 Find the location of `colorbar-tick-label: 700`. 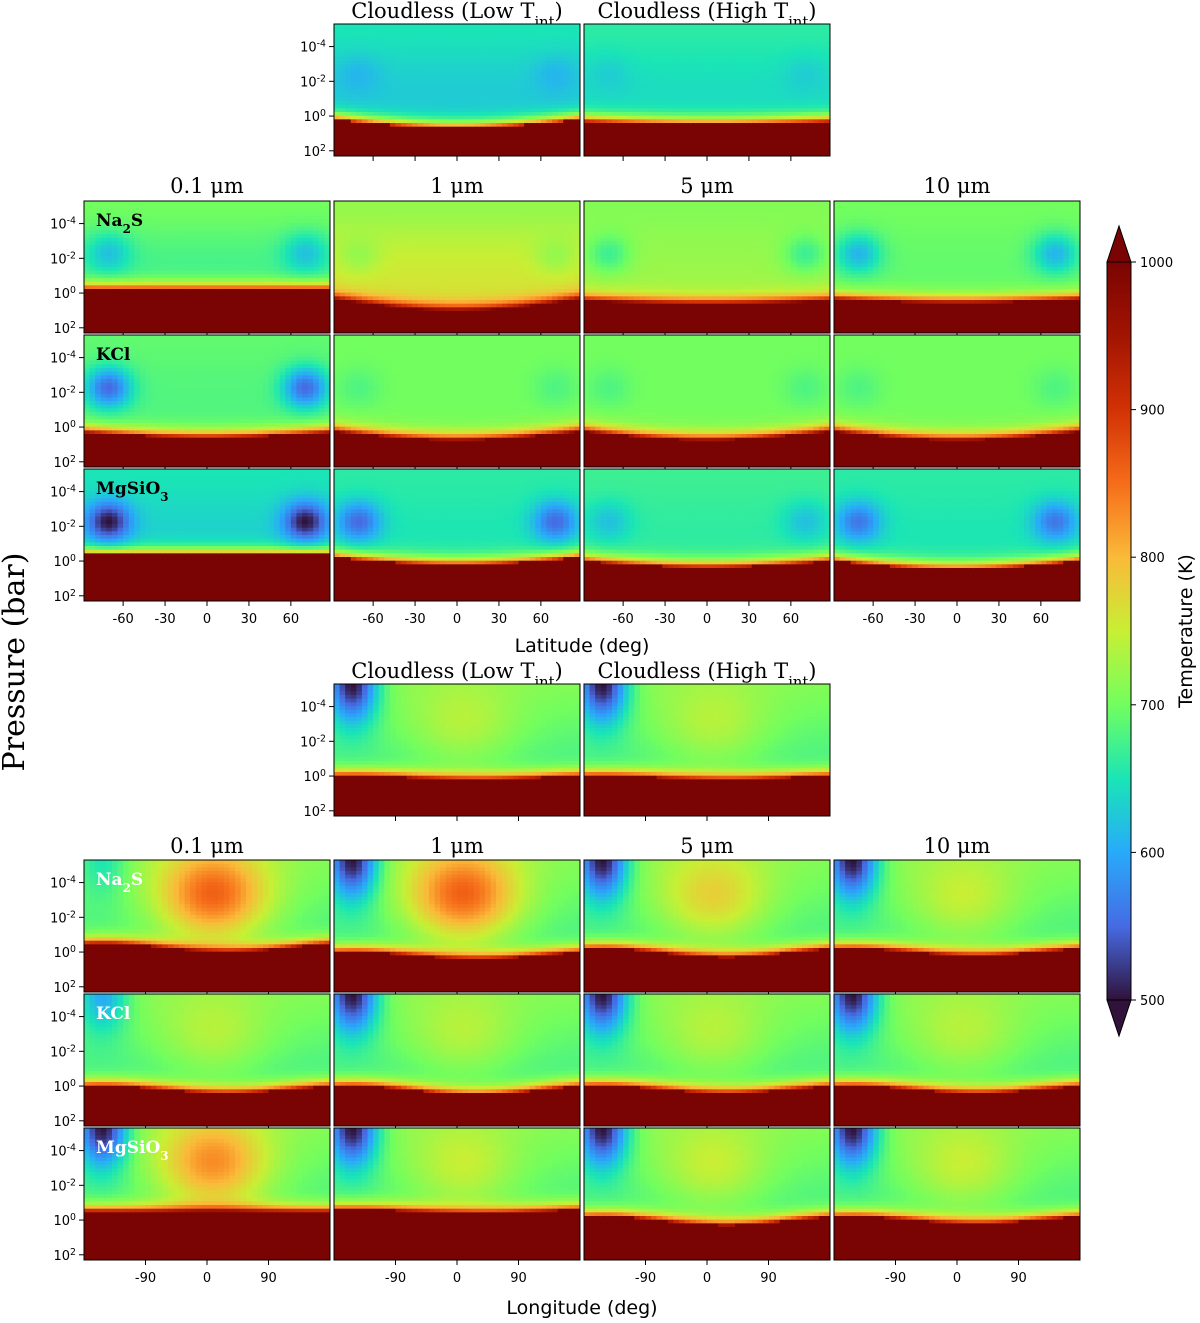

colorbar-tick-label: 700 is located at coordinates (1152, 706).